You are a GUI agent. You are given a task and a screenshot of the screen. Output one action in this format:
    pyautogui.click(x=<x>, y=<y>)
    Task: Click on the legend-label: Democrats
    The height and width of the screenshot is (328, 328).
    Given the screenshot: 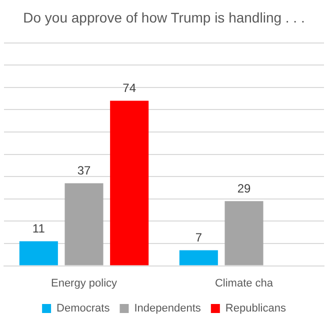 What is the action you would take?
    pyautogui.click(x=83, y=308)
    